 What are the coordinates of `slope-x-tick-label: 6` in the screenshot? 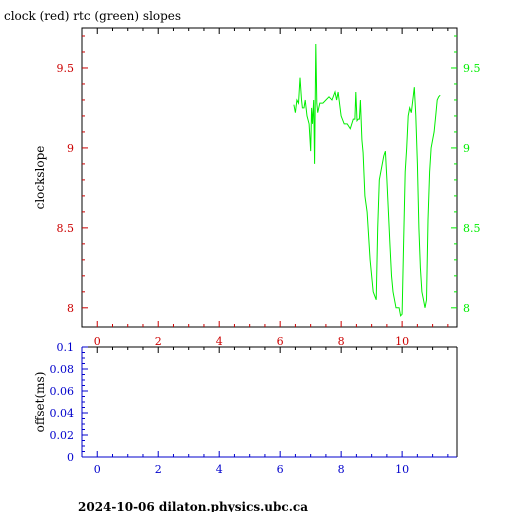 It's located at (280, 341).